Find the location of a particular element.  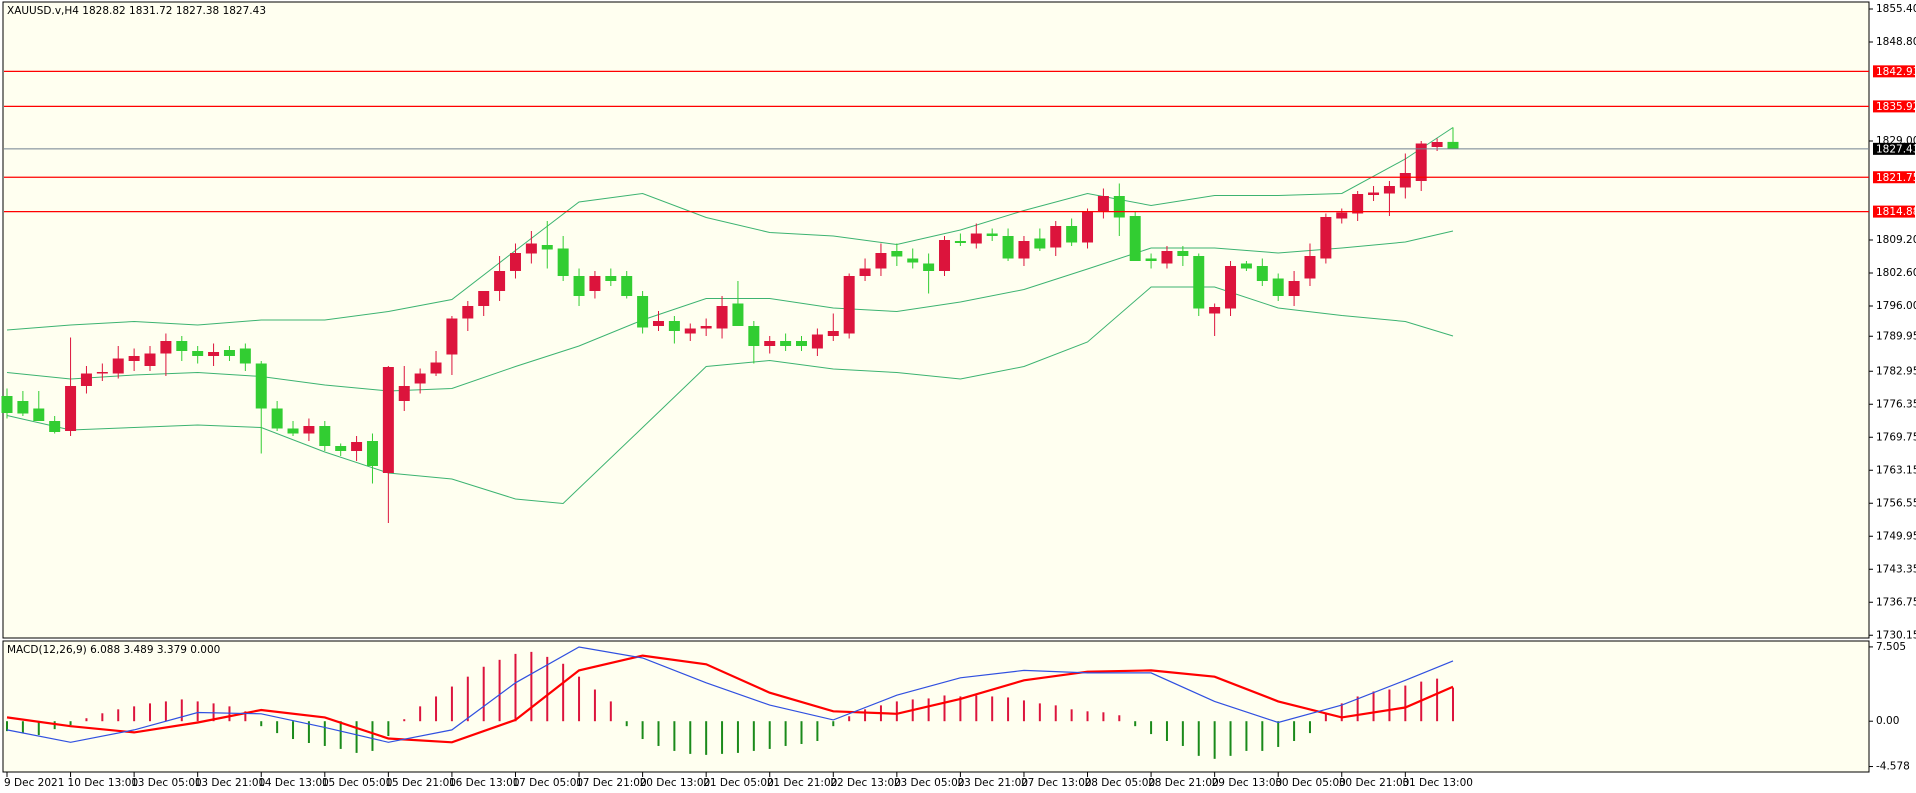

x-tick-label: 21 Dec 05:00 is located at coordinates (738, 783).